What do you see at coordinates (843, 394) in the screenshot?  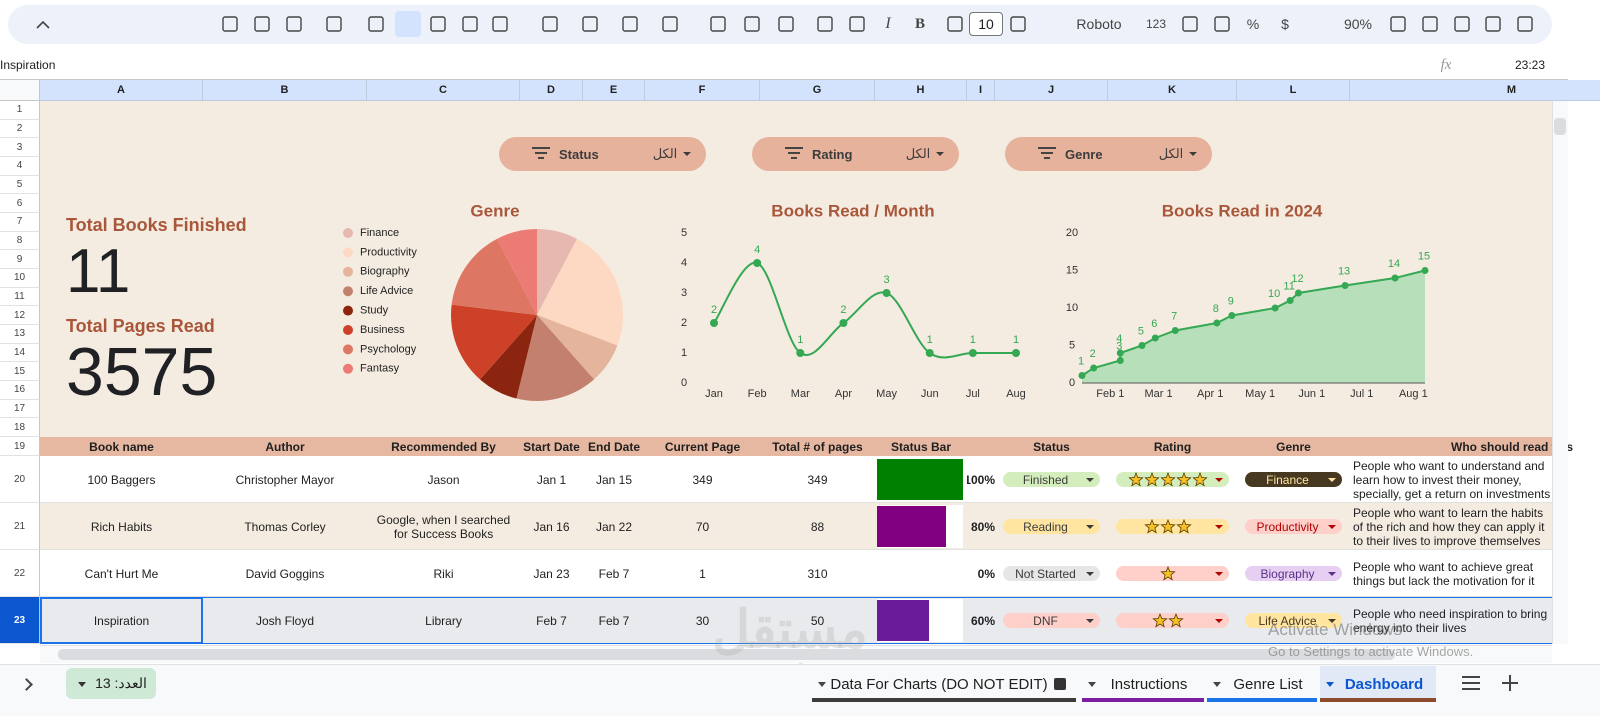 I see `x-tick-label: Apr` at bounding box center [843, 394].